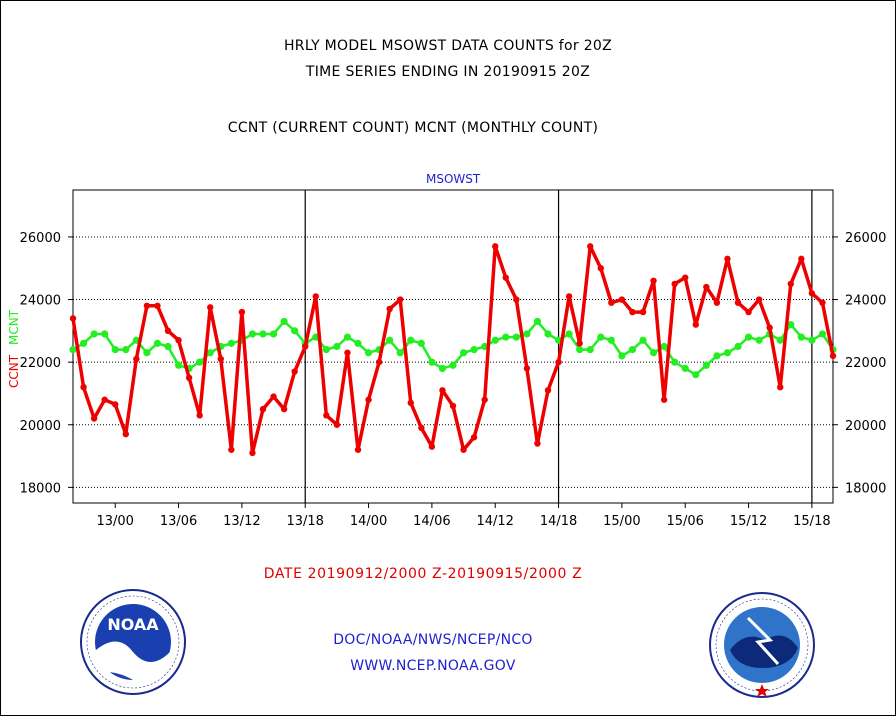  What do you see at coordinates (433, 666) in the screenshot?
I see `url-line: WWW.NCEP.NOAA.GOV` at bounding box center [433, 666].